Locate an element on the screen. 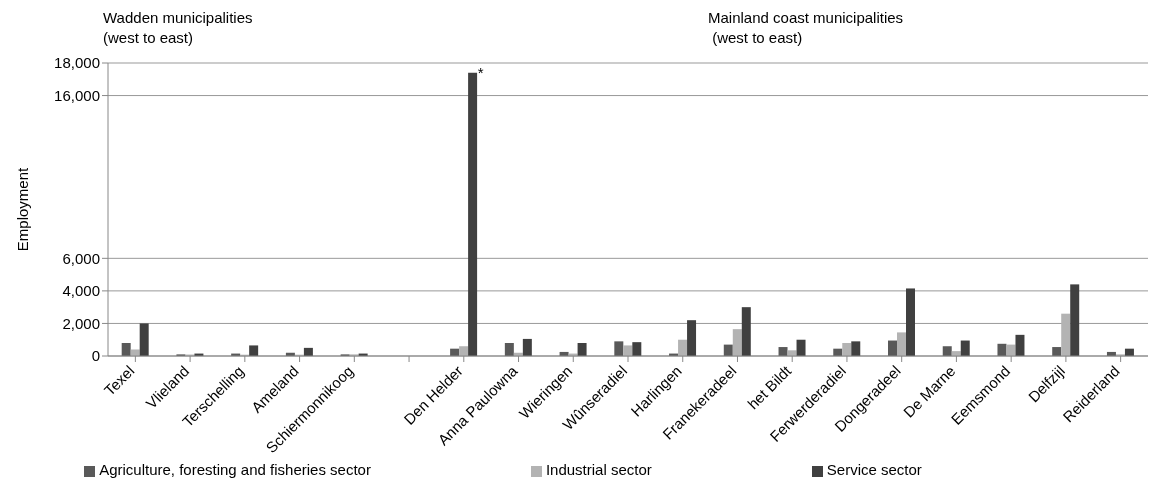  y-tick-label: 18,000 is located at coordinates (77, 63).